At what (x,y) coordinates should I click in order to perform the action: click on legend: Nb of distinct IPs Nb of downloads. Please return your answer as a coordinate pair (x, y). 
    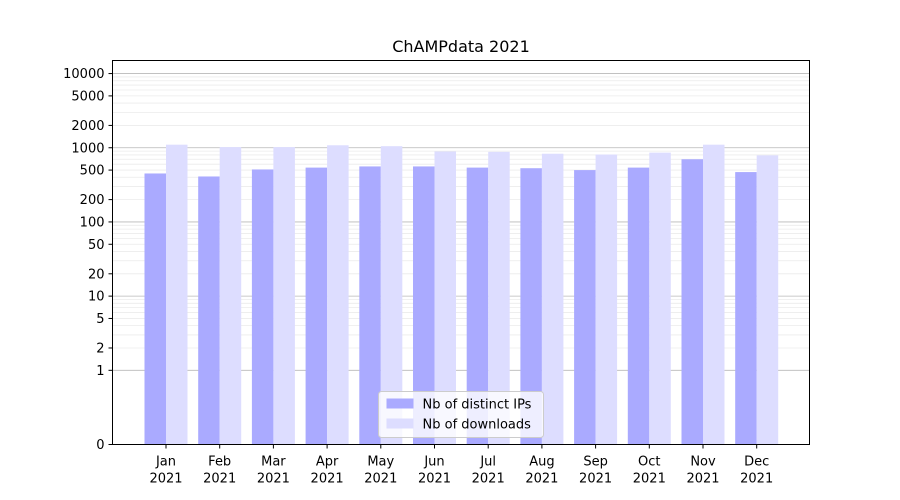
    Looking at the image, I should click on (461, 414).